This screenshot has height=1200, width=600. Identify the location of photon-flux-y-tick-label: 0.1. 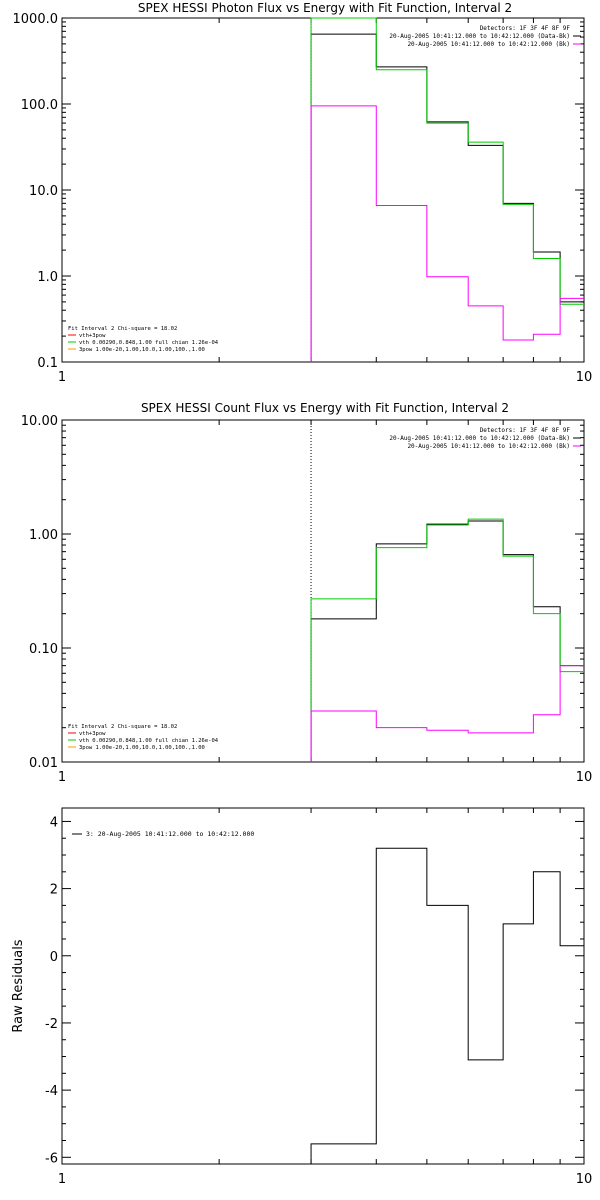
(47, 363).